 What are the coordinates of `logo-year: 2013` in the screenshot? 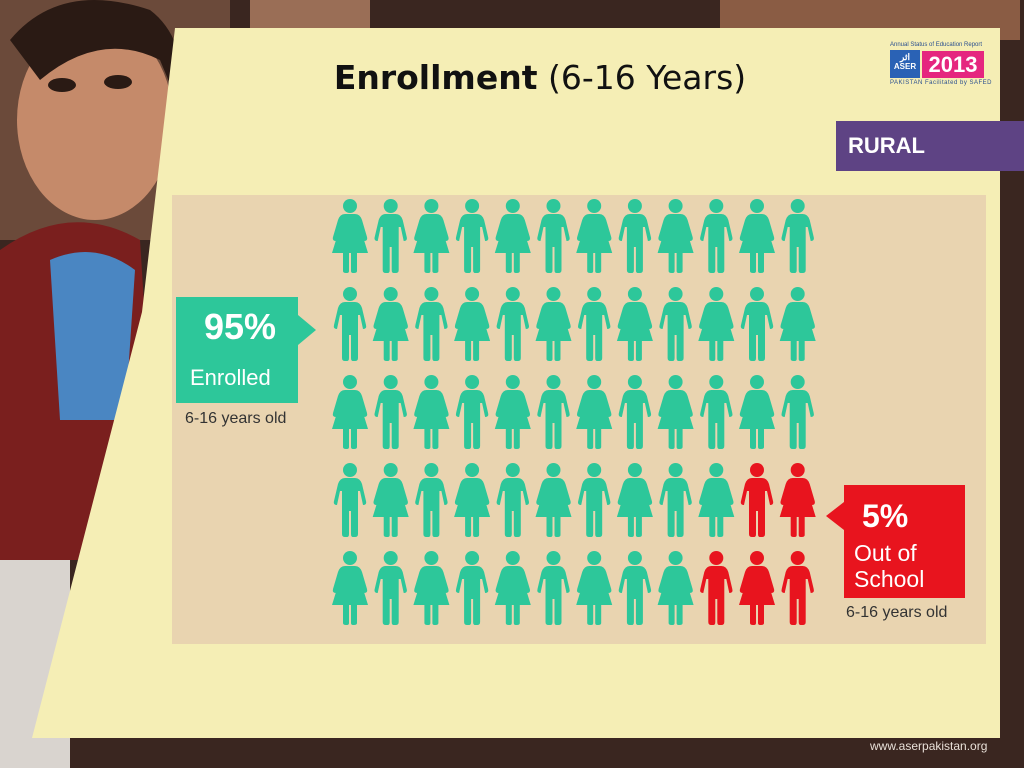 It's located at (953, 64).